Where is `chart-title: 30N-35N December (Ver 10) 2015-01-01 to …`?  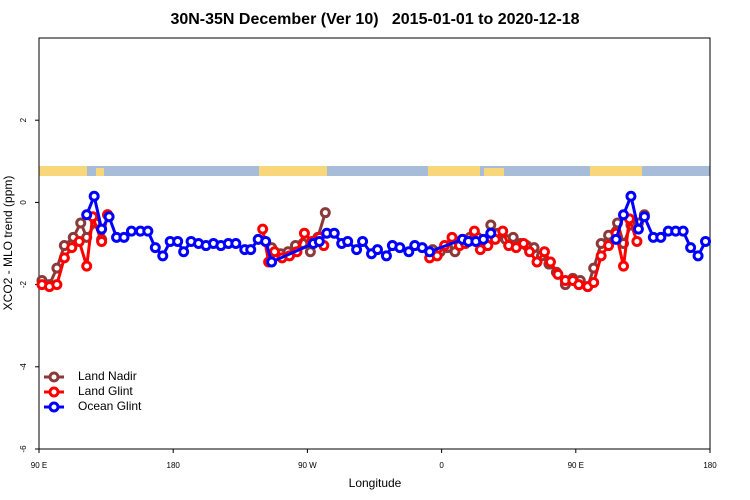 chart-title: 30N-35N December (Ver 10) 2015-01-01 to … is located at coordinates (374, 19).